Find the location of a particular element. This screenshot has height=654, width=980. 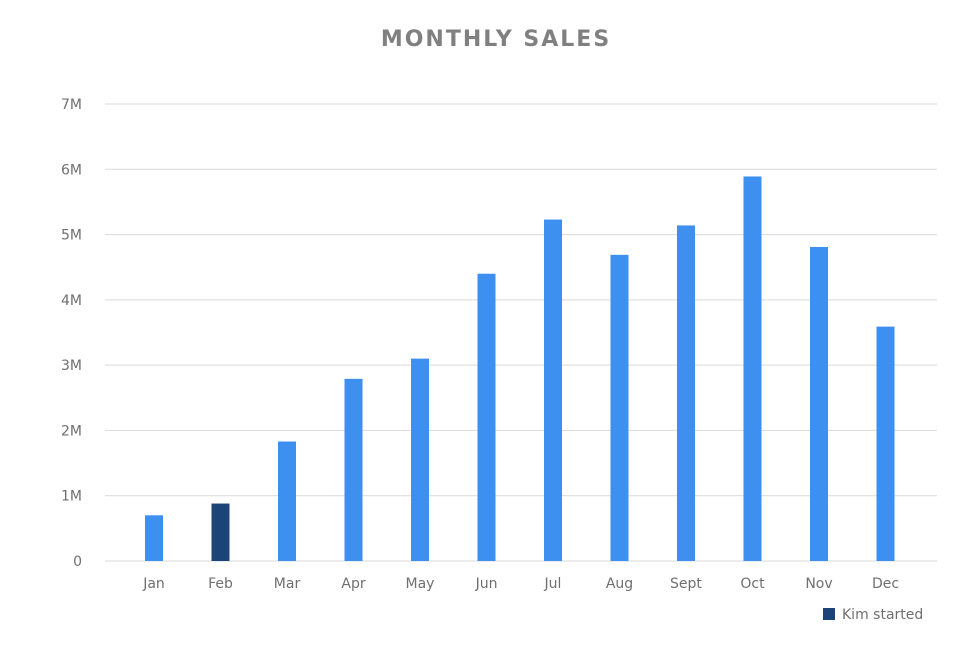

y-tick-label: 1M is located at coordinates (71, 497).